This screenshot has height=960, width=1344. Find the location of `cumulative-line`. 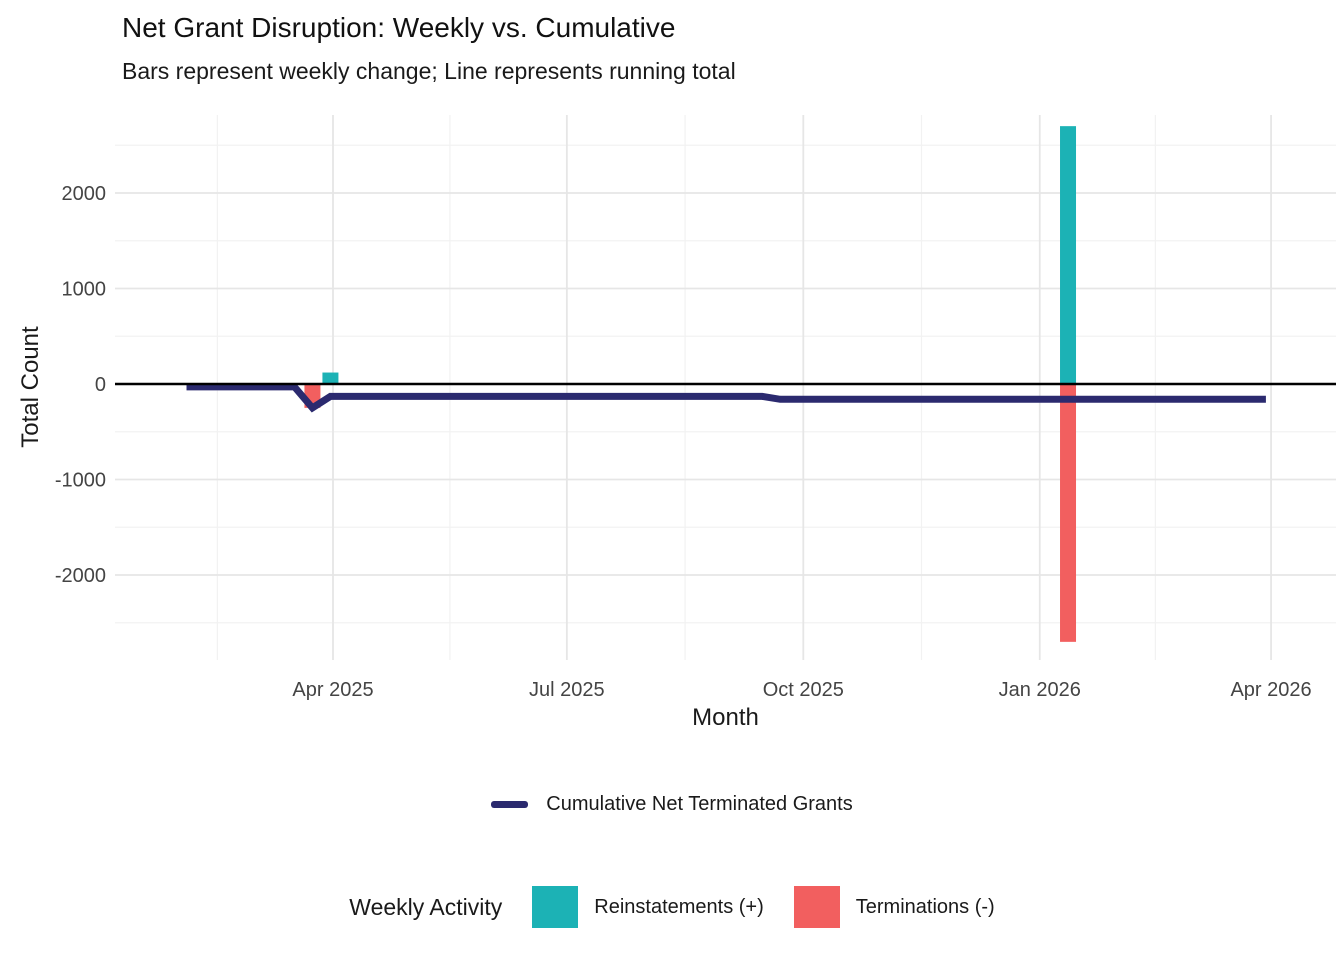

cumulative-line is located at coordinates (726, 398).